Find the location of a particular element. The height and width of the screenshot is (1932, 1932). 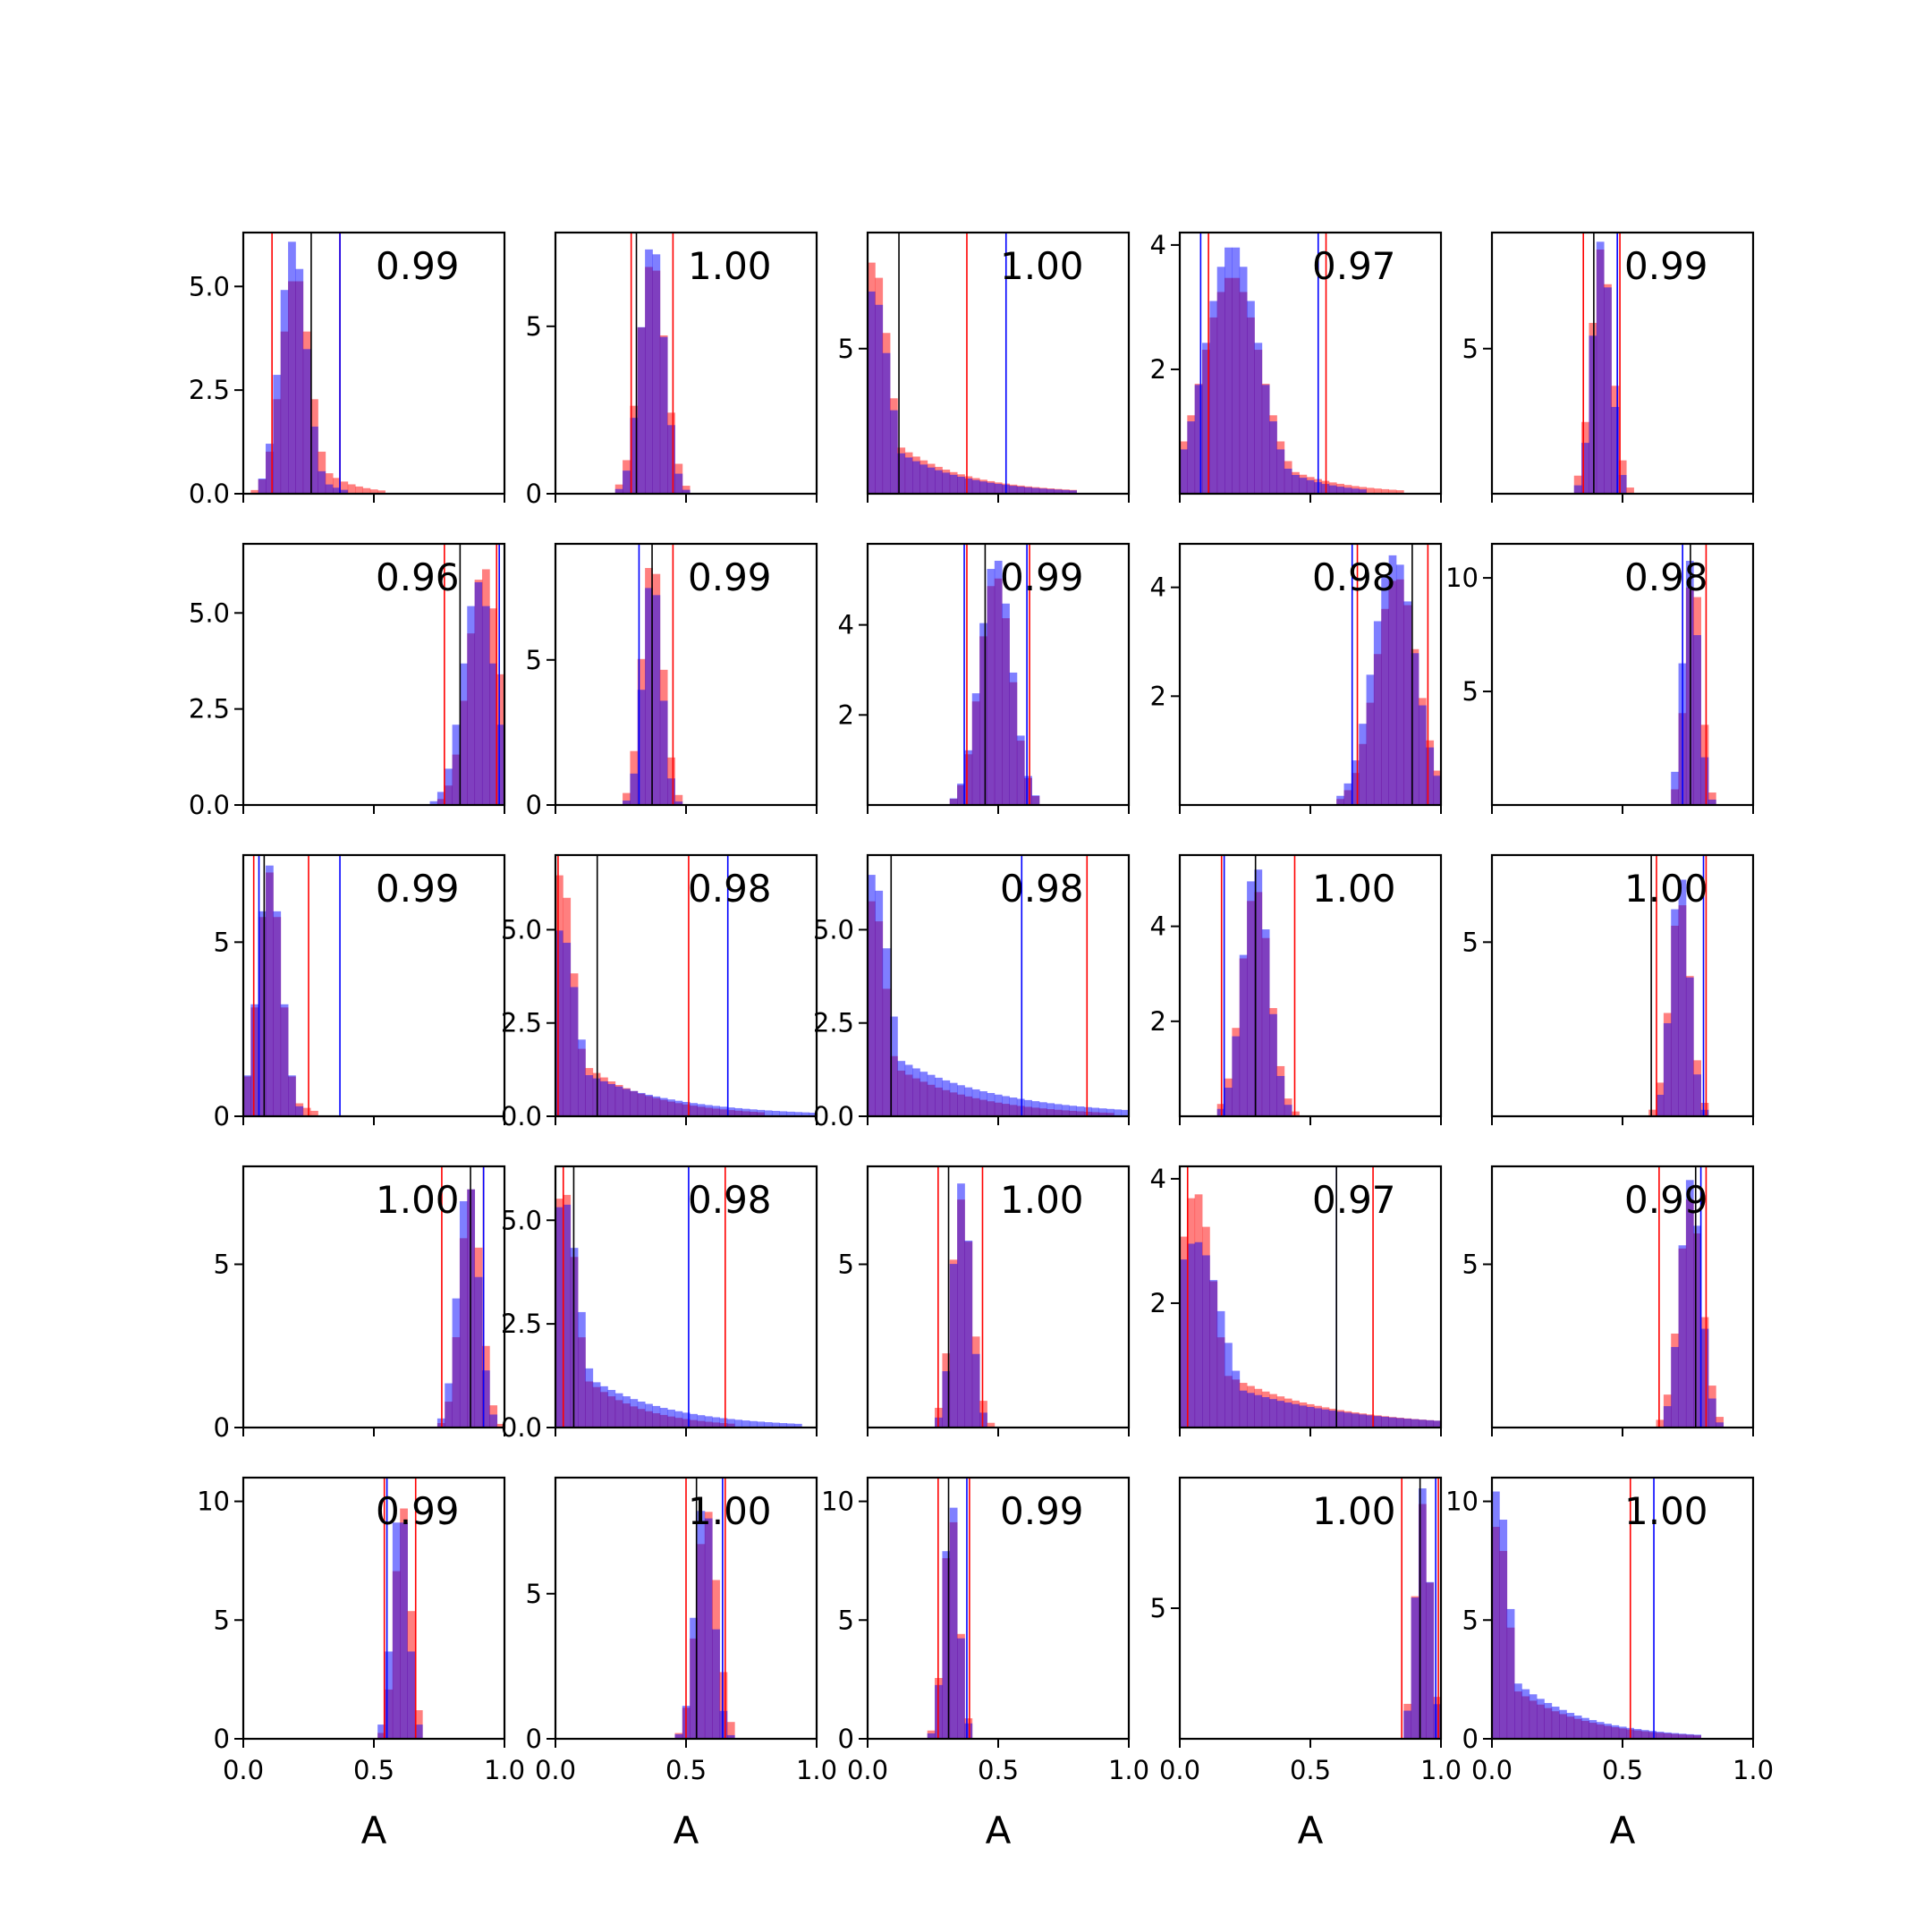

y-tick-label: 4 is located at coordinates (1158, 587).